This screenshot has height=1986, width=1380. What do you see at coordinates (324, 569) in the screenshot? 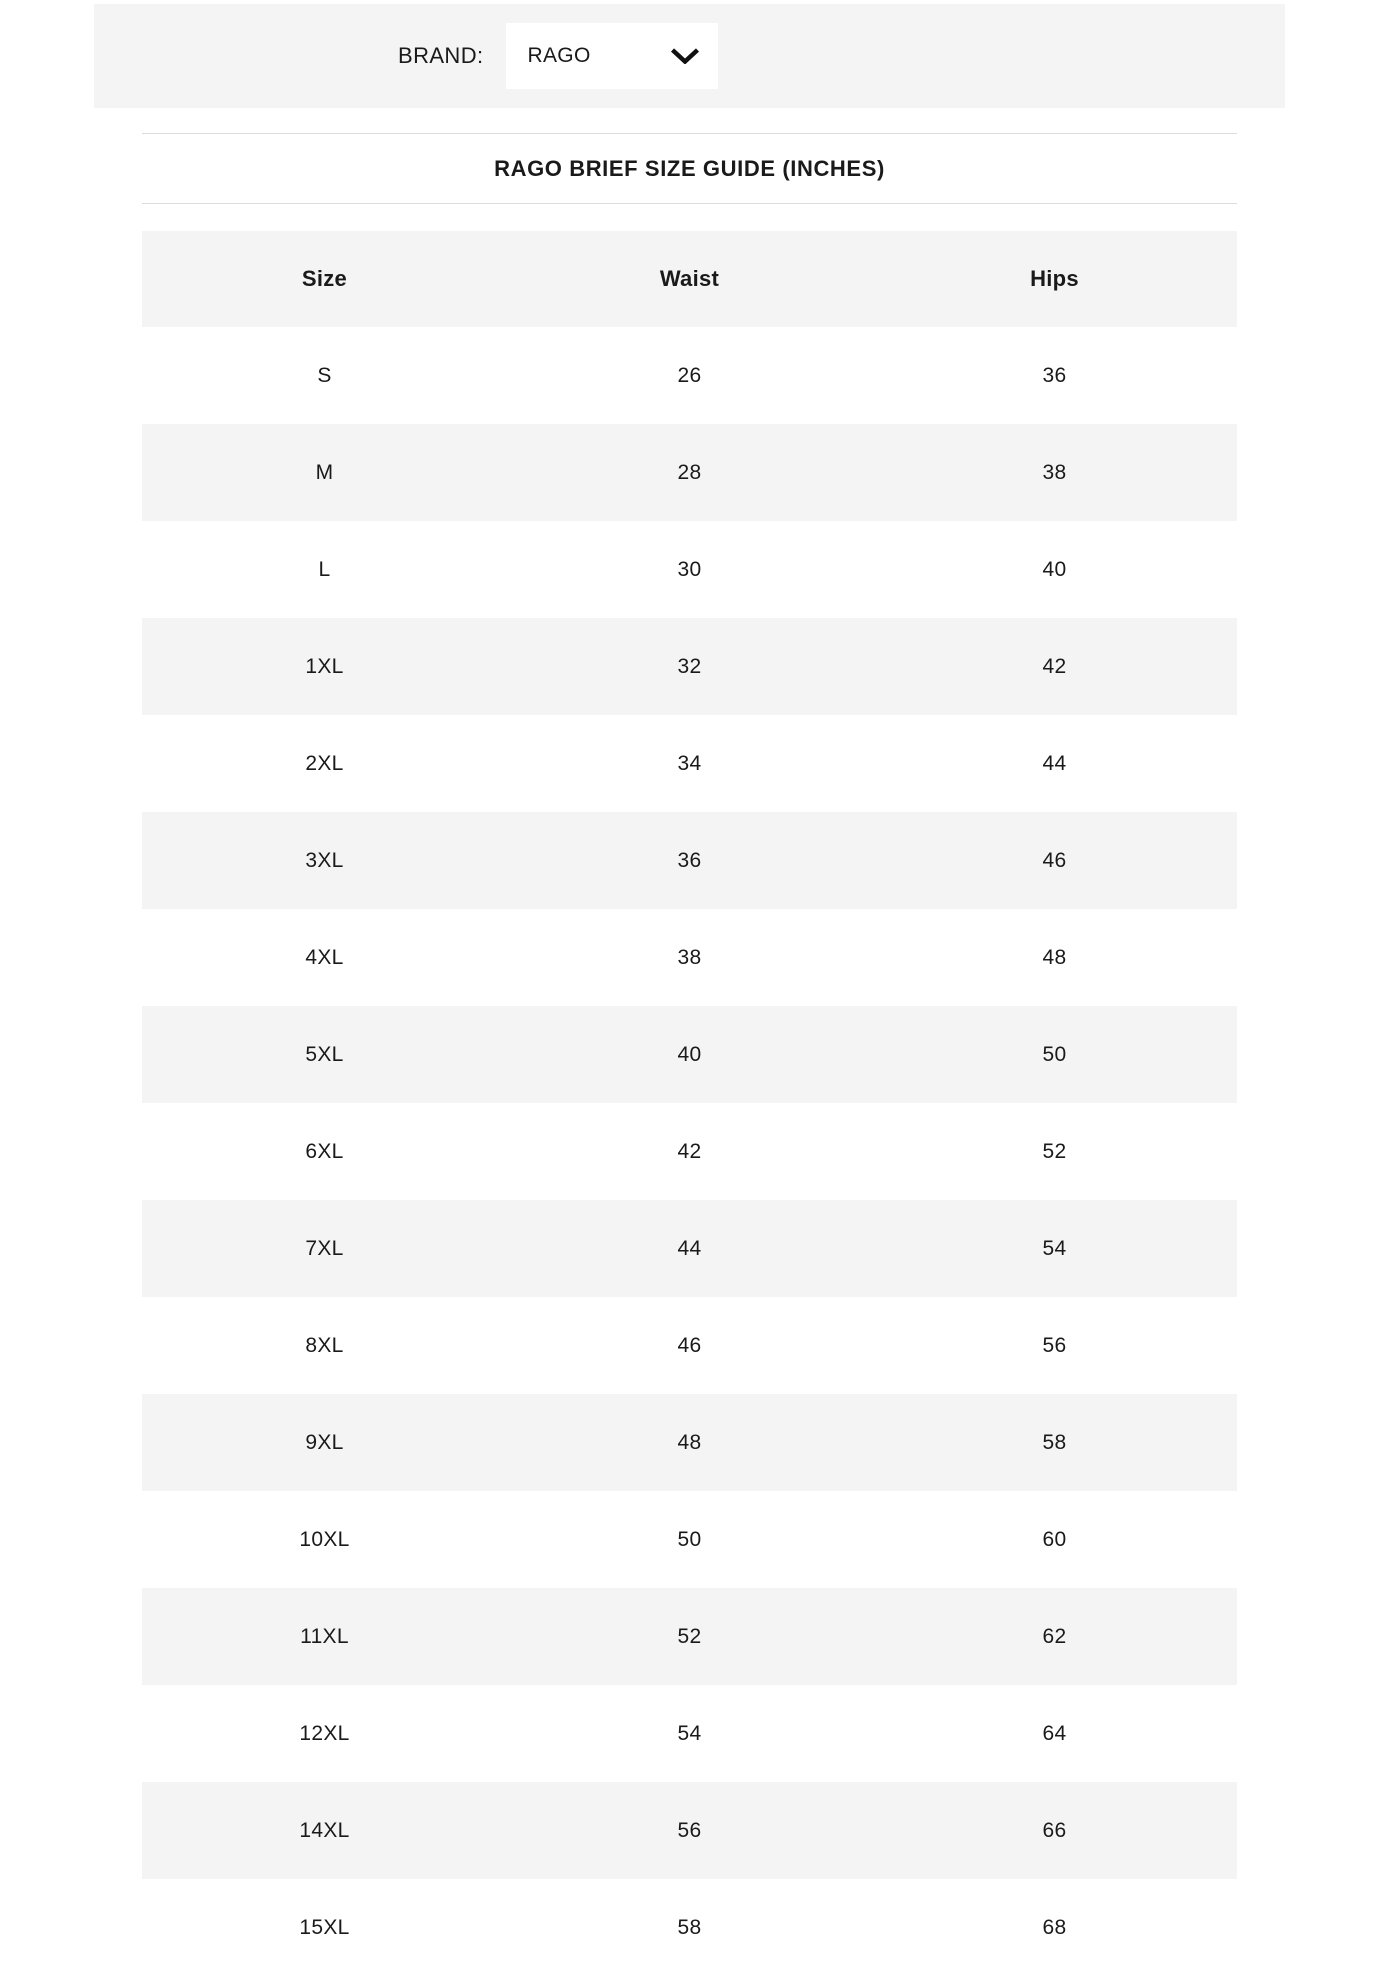
I see `size-cell: L` at bounding box center [324, 569].